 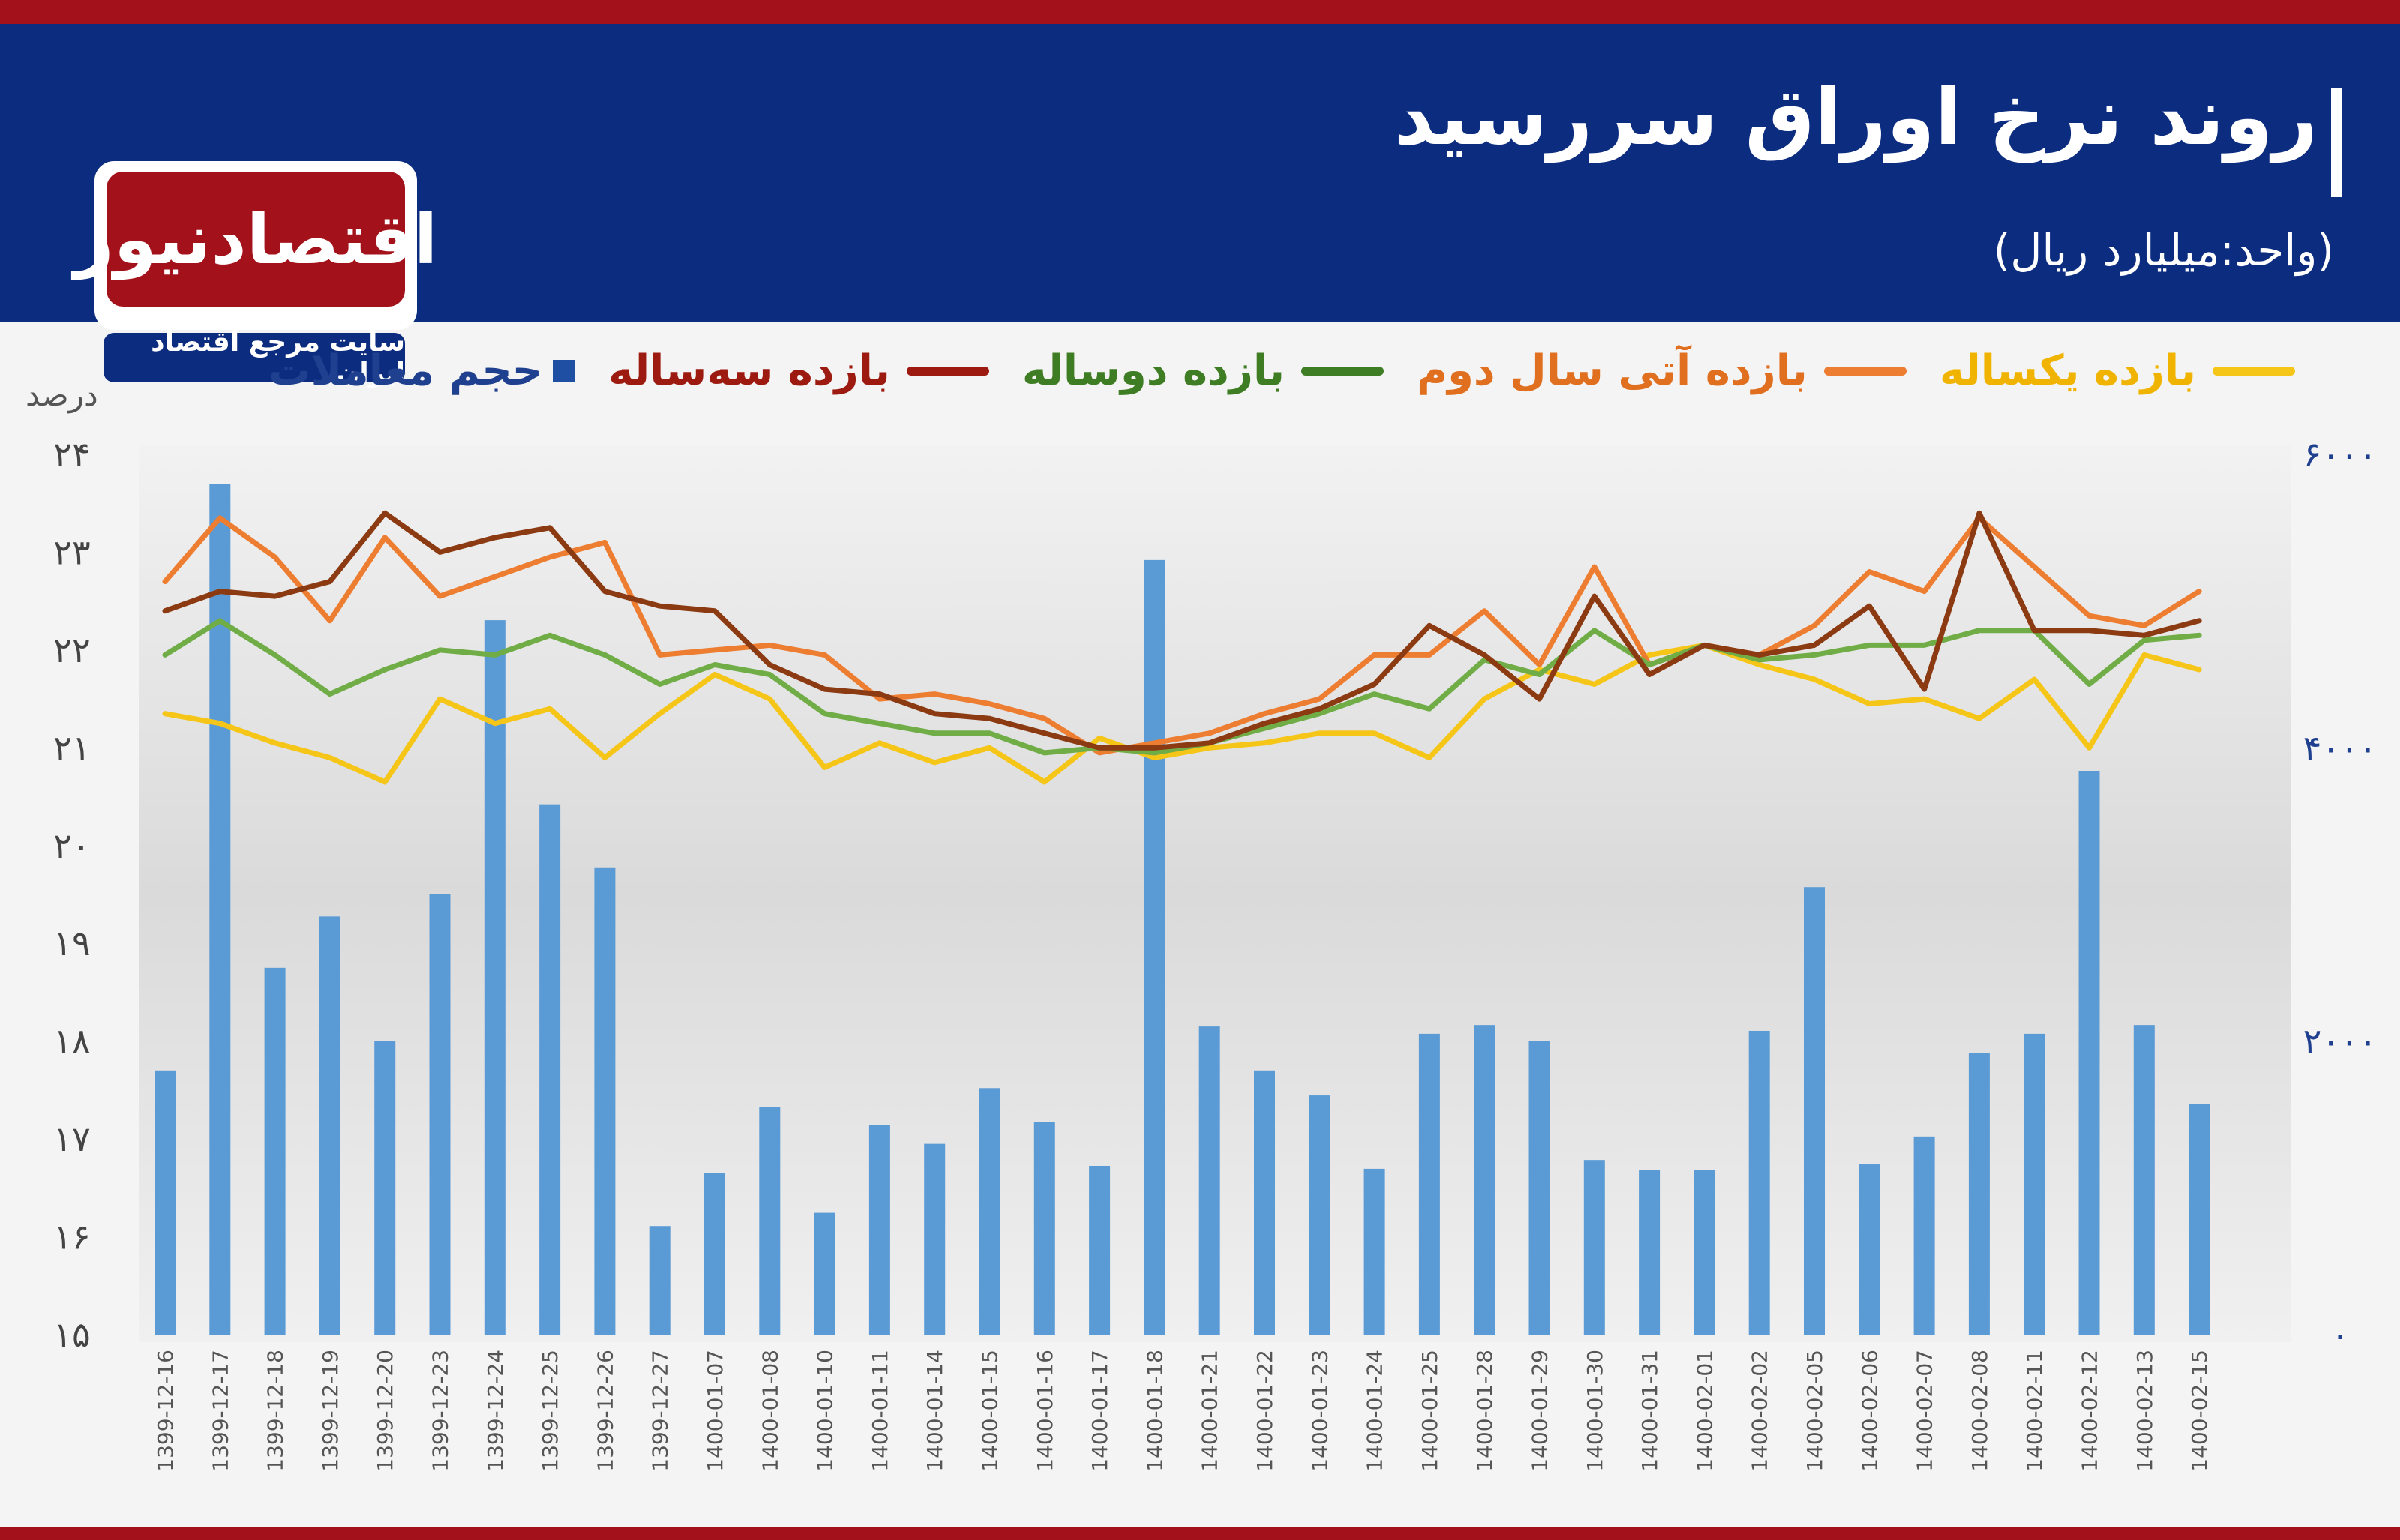 I want to click on x-tick-label: 1400-01-31, so click(x=1649, y=1411).